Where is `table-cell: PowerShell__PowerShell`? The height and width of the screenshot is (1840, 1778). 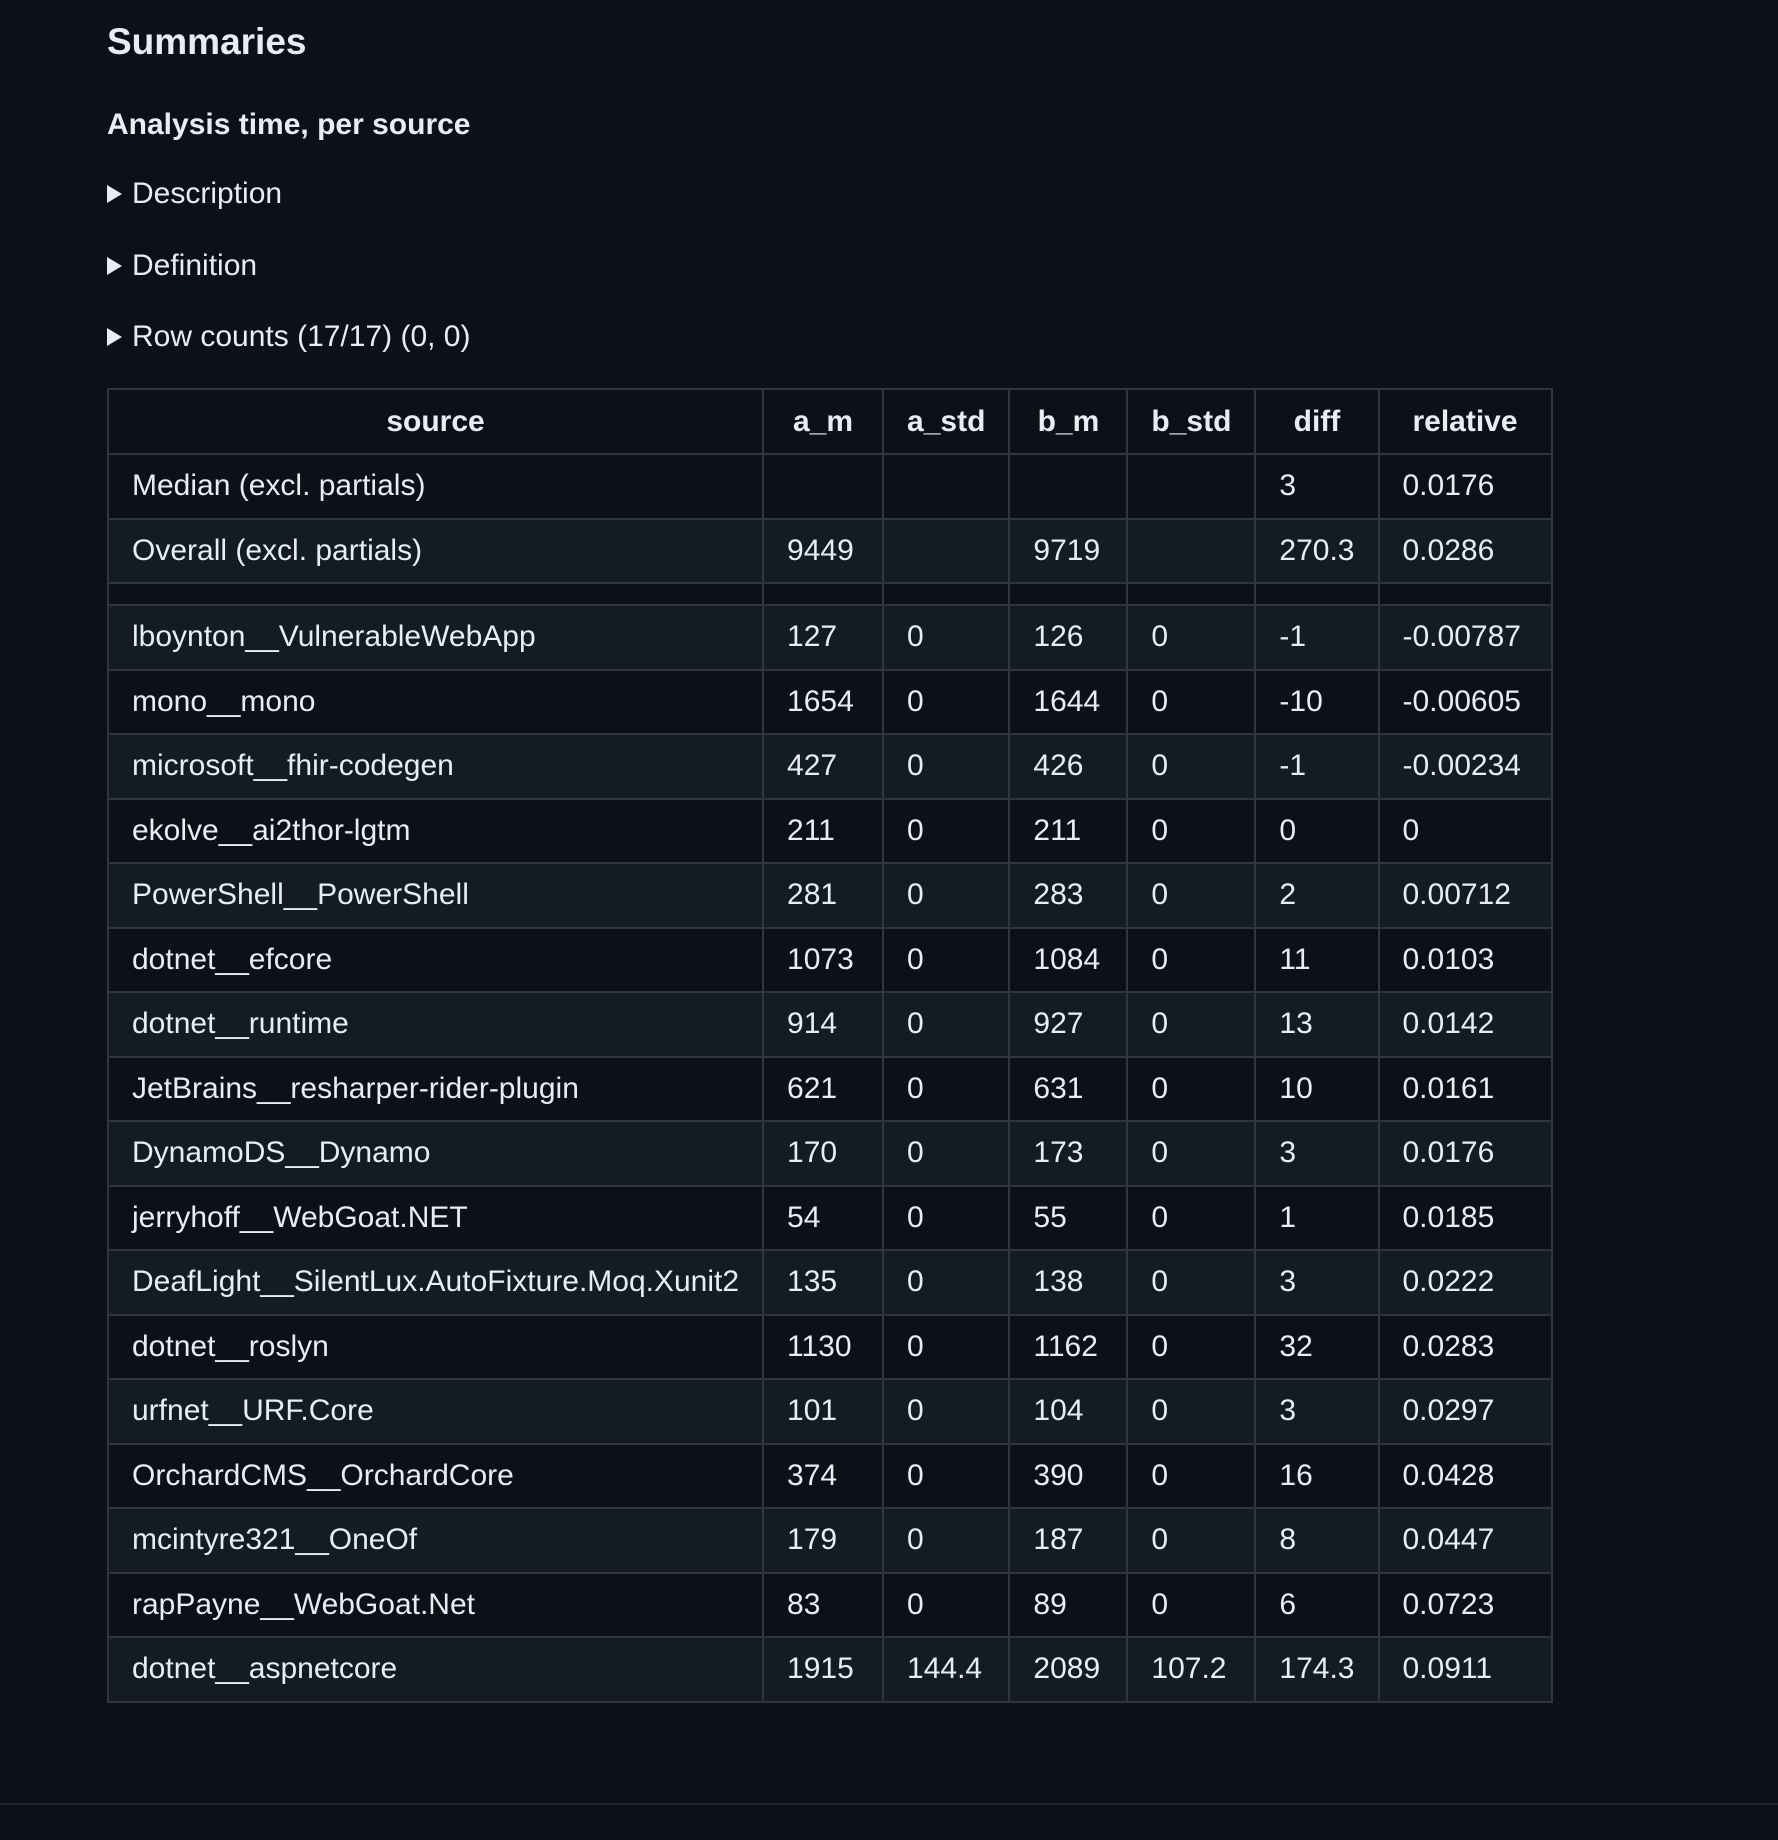 table-cell: PowerShell__PowerShell is located at coordinates (435, 895).